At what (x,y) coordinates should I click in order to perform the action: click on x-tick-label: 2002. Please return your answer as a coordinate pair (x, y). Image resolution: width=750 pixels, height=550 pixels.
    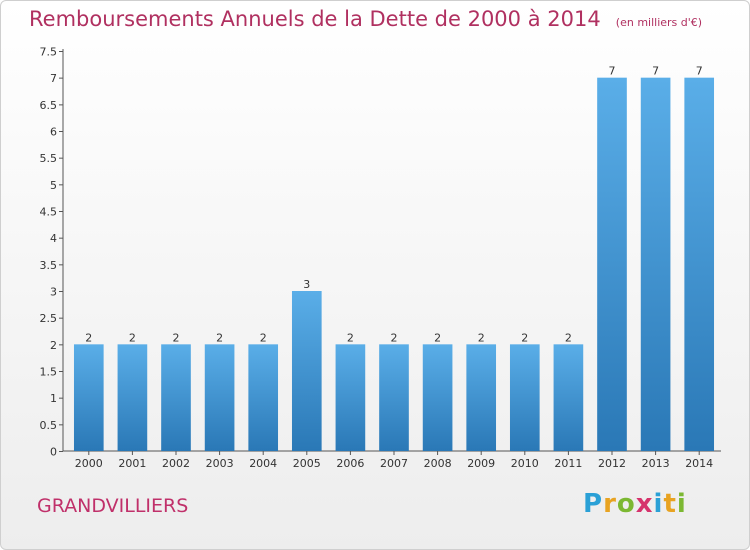
    Looking at the image, I should click on (176, 463).